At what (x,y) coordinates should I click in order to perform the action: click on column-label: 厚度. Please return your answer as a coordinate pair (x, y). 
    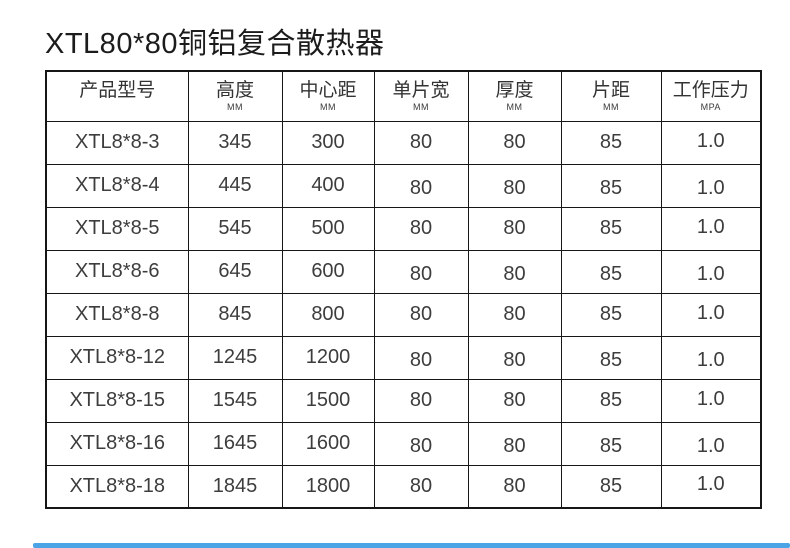
    Looking at the image, I should click on (514, 90).